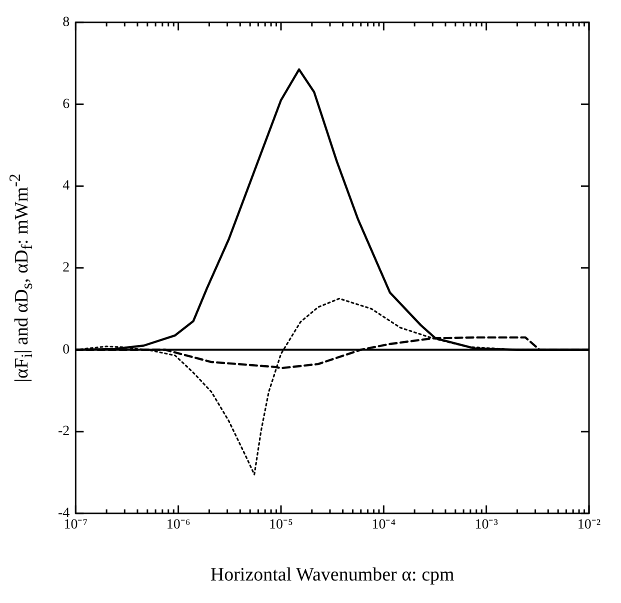  I want to click on x-tick-label: 10⁻³, so click(486, 524).